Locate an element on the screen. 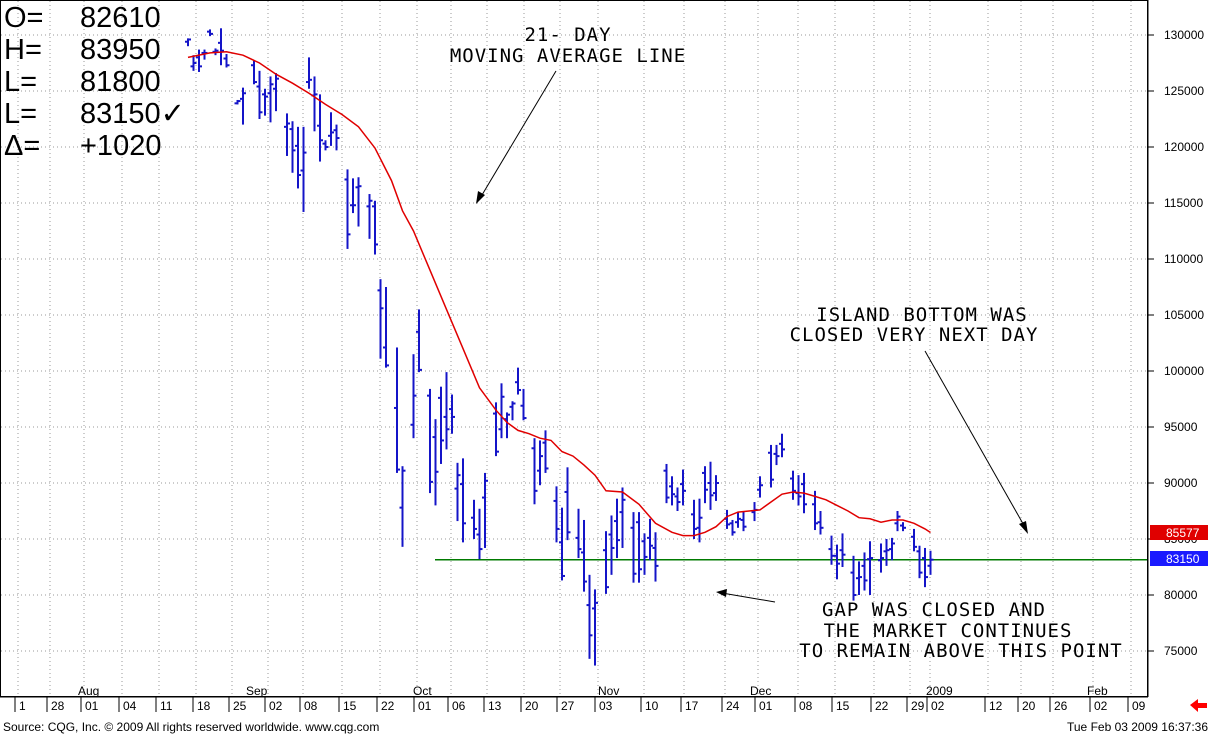 The height and width of the screenshot is (735, 1210). x-tick-label: 29 is located at coordinates (918, 706).